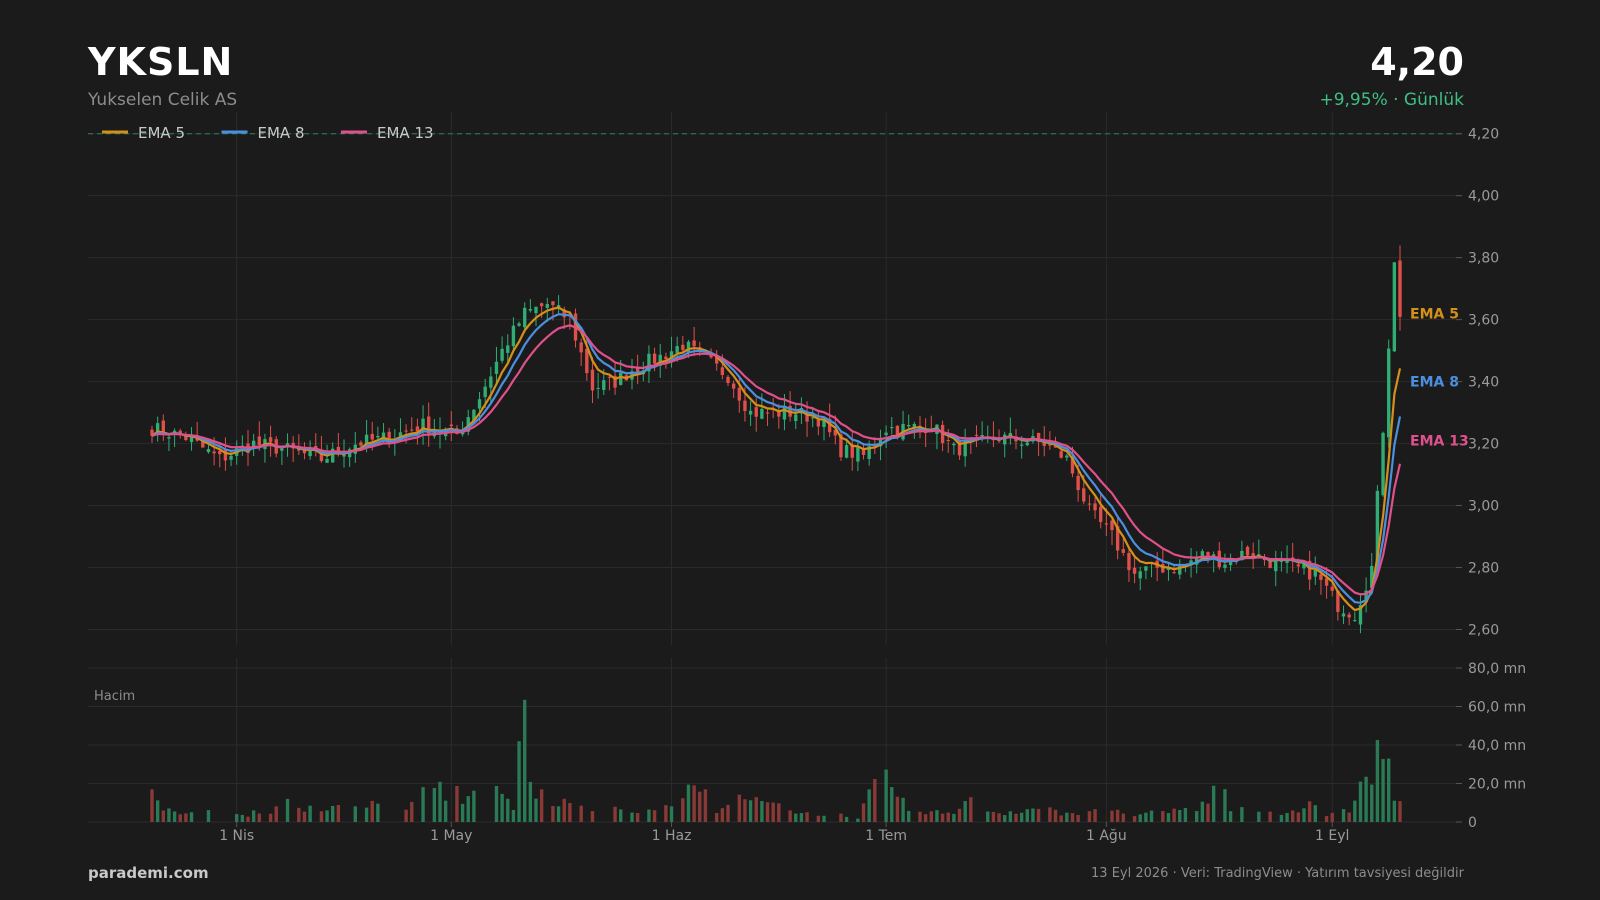 This screenshot has width=1600, height=900. What do you see at coordinates (1439, 441) in the screenshot?
I see `ema-end-label: EMA 13` at bounding box center [1439, 441].